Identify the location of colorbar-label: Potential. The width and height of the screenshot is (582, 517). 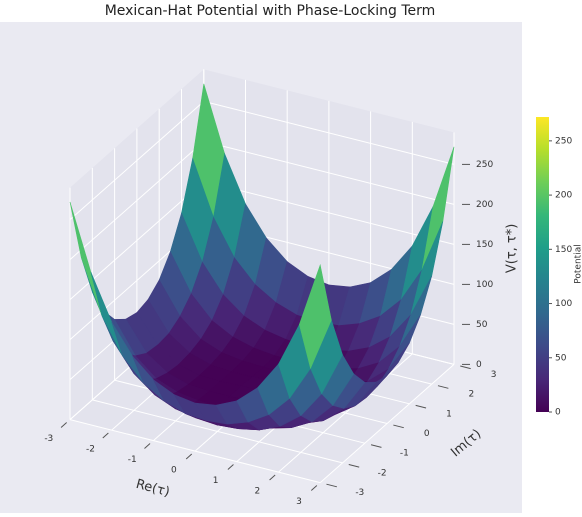
(578, 263).